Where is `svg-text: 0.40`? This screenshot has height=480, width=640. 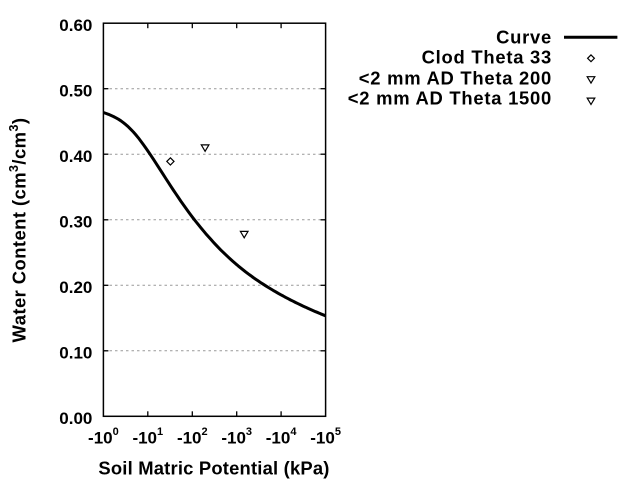 svg-text: 0.40 is located at coordinates (75, 156).